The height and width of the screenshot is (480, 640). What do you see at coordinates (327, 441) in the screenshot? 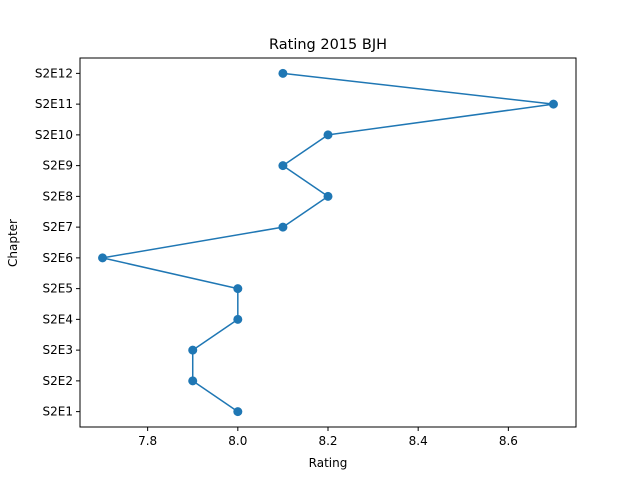
I see `x-tick-label: 8.2` at bounding box center [327, 441].